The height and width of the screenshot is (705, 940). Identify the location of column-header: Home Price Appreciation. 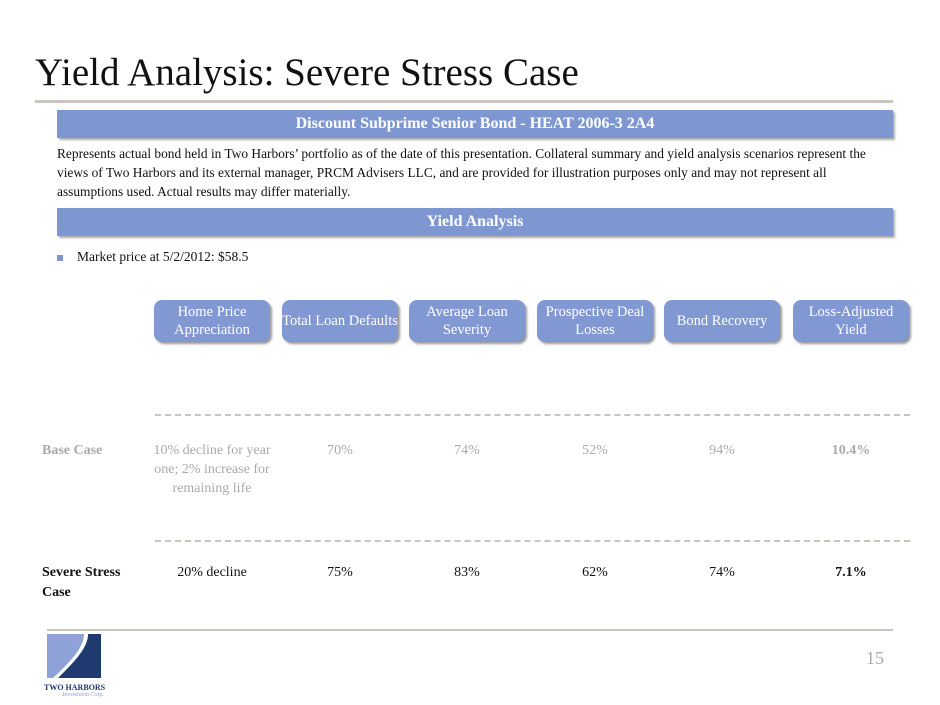
(212, 321).